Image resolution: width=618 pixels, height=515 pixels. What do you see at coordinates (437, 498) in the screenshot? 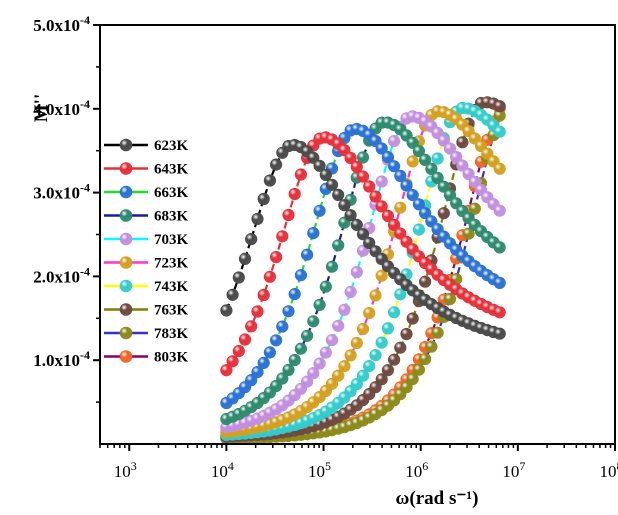
I see `x-axis-title: ω(rad s⁻¹)` at bounding box center [437, 498].